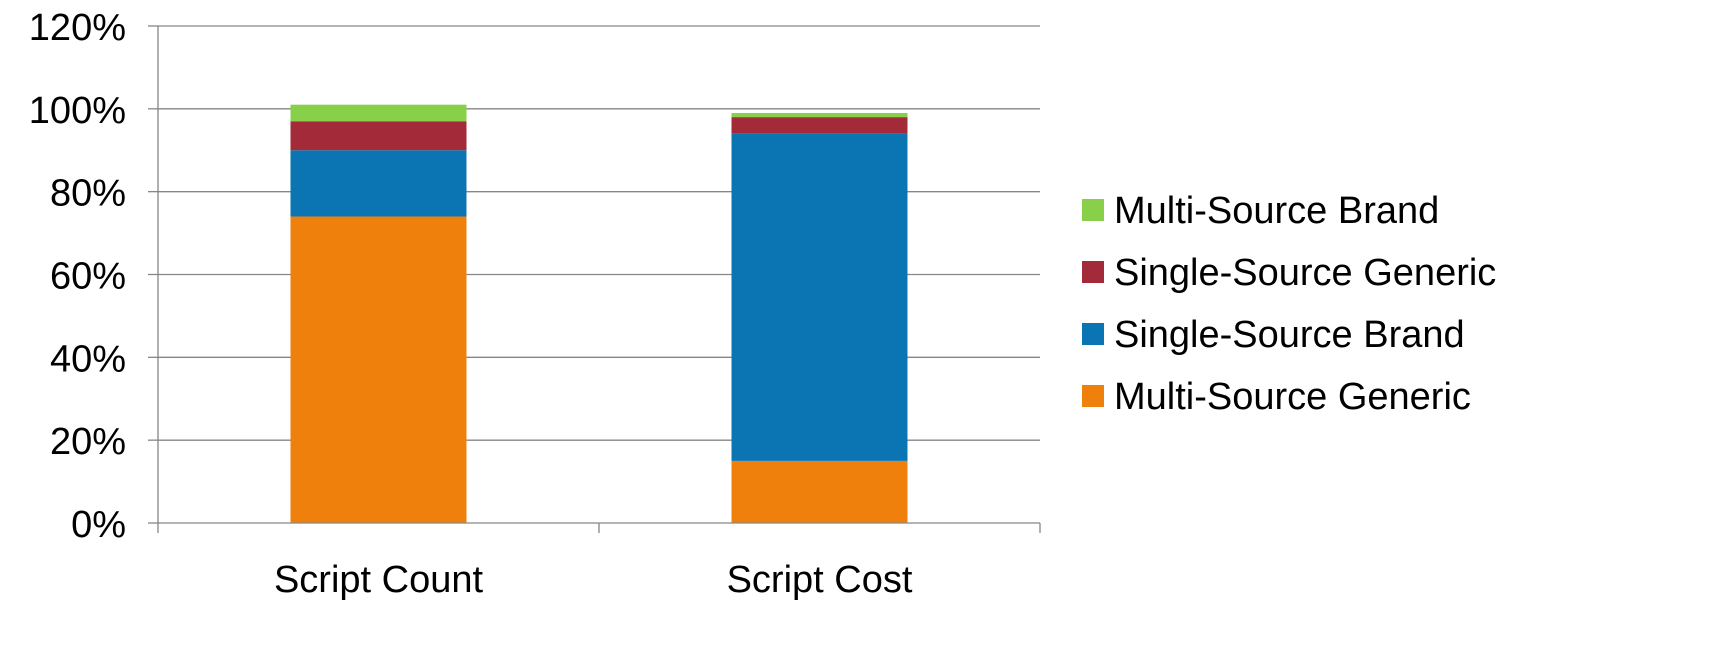 This screenshot has width=1729, height=662. Describe the element at coordinates (88, 442) in the screenshot. I see `y-tick-label: 20%` at that location.